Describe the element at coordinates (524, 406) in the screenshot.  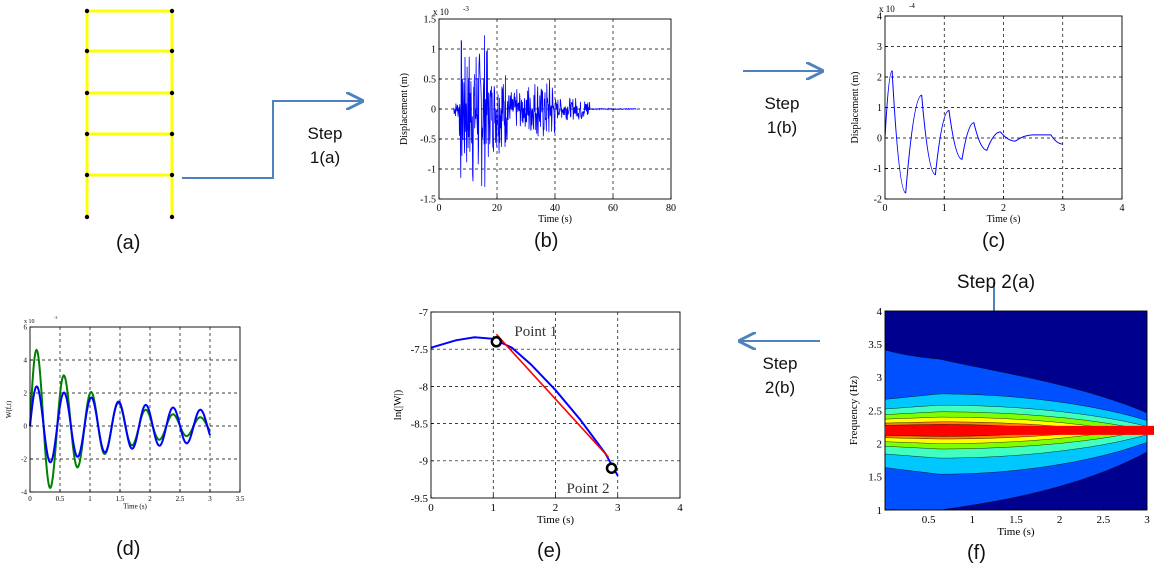
I see `log-amplitude-curve` at that location.